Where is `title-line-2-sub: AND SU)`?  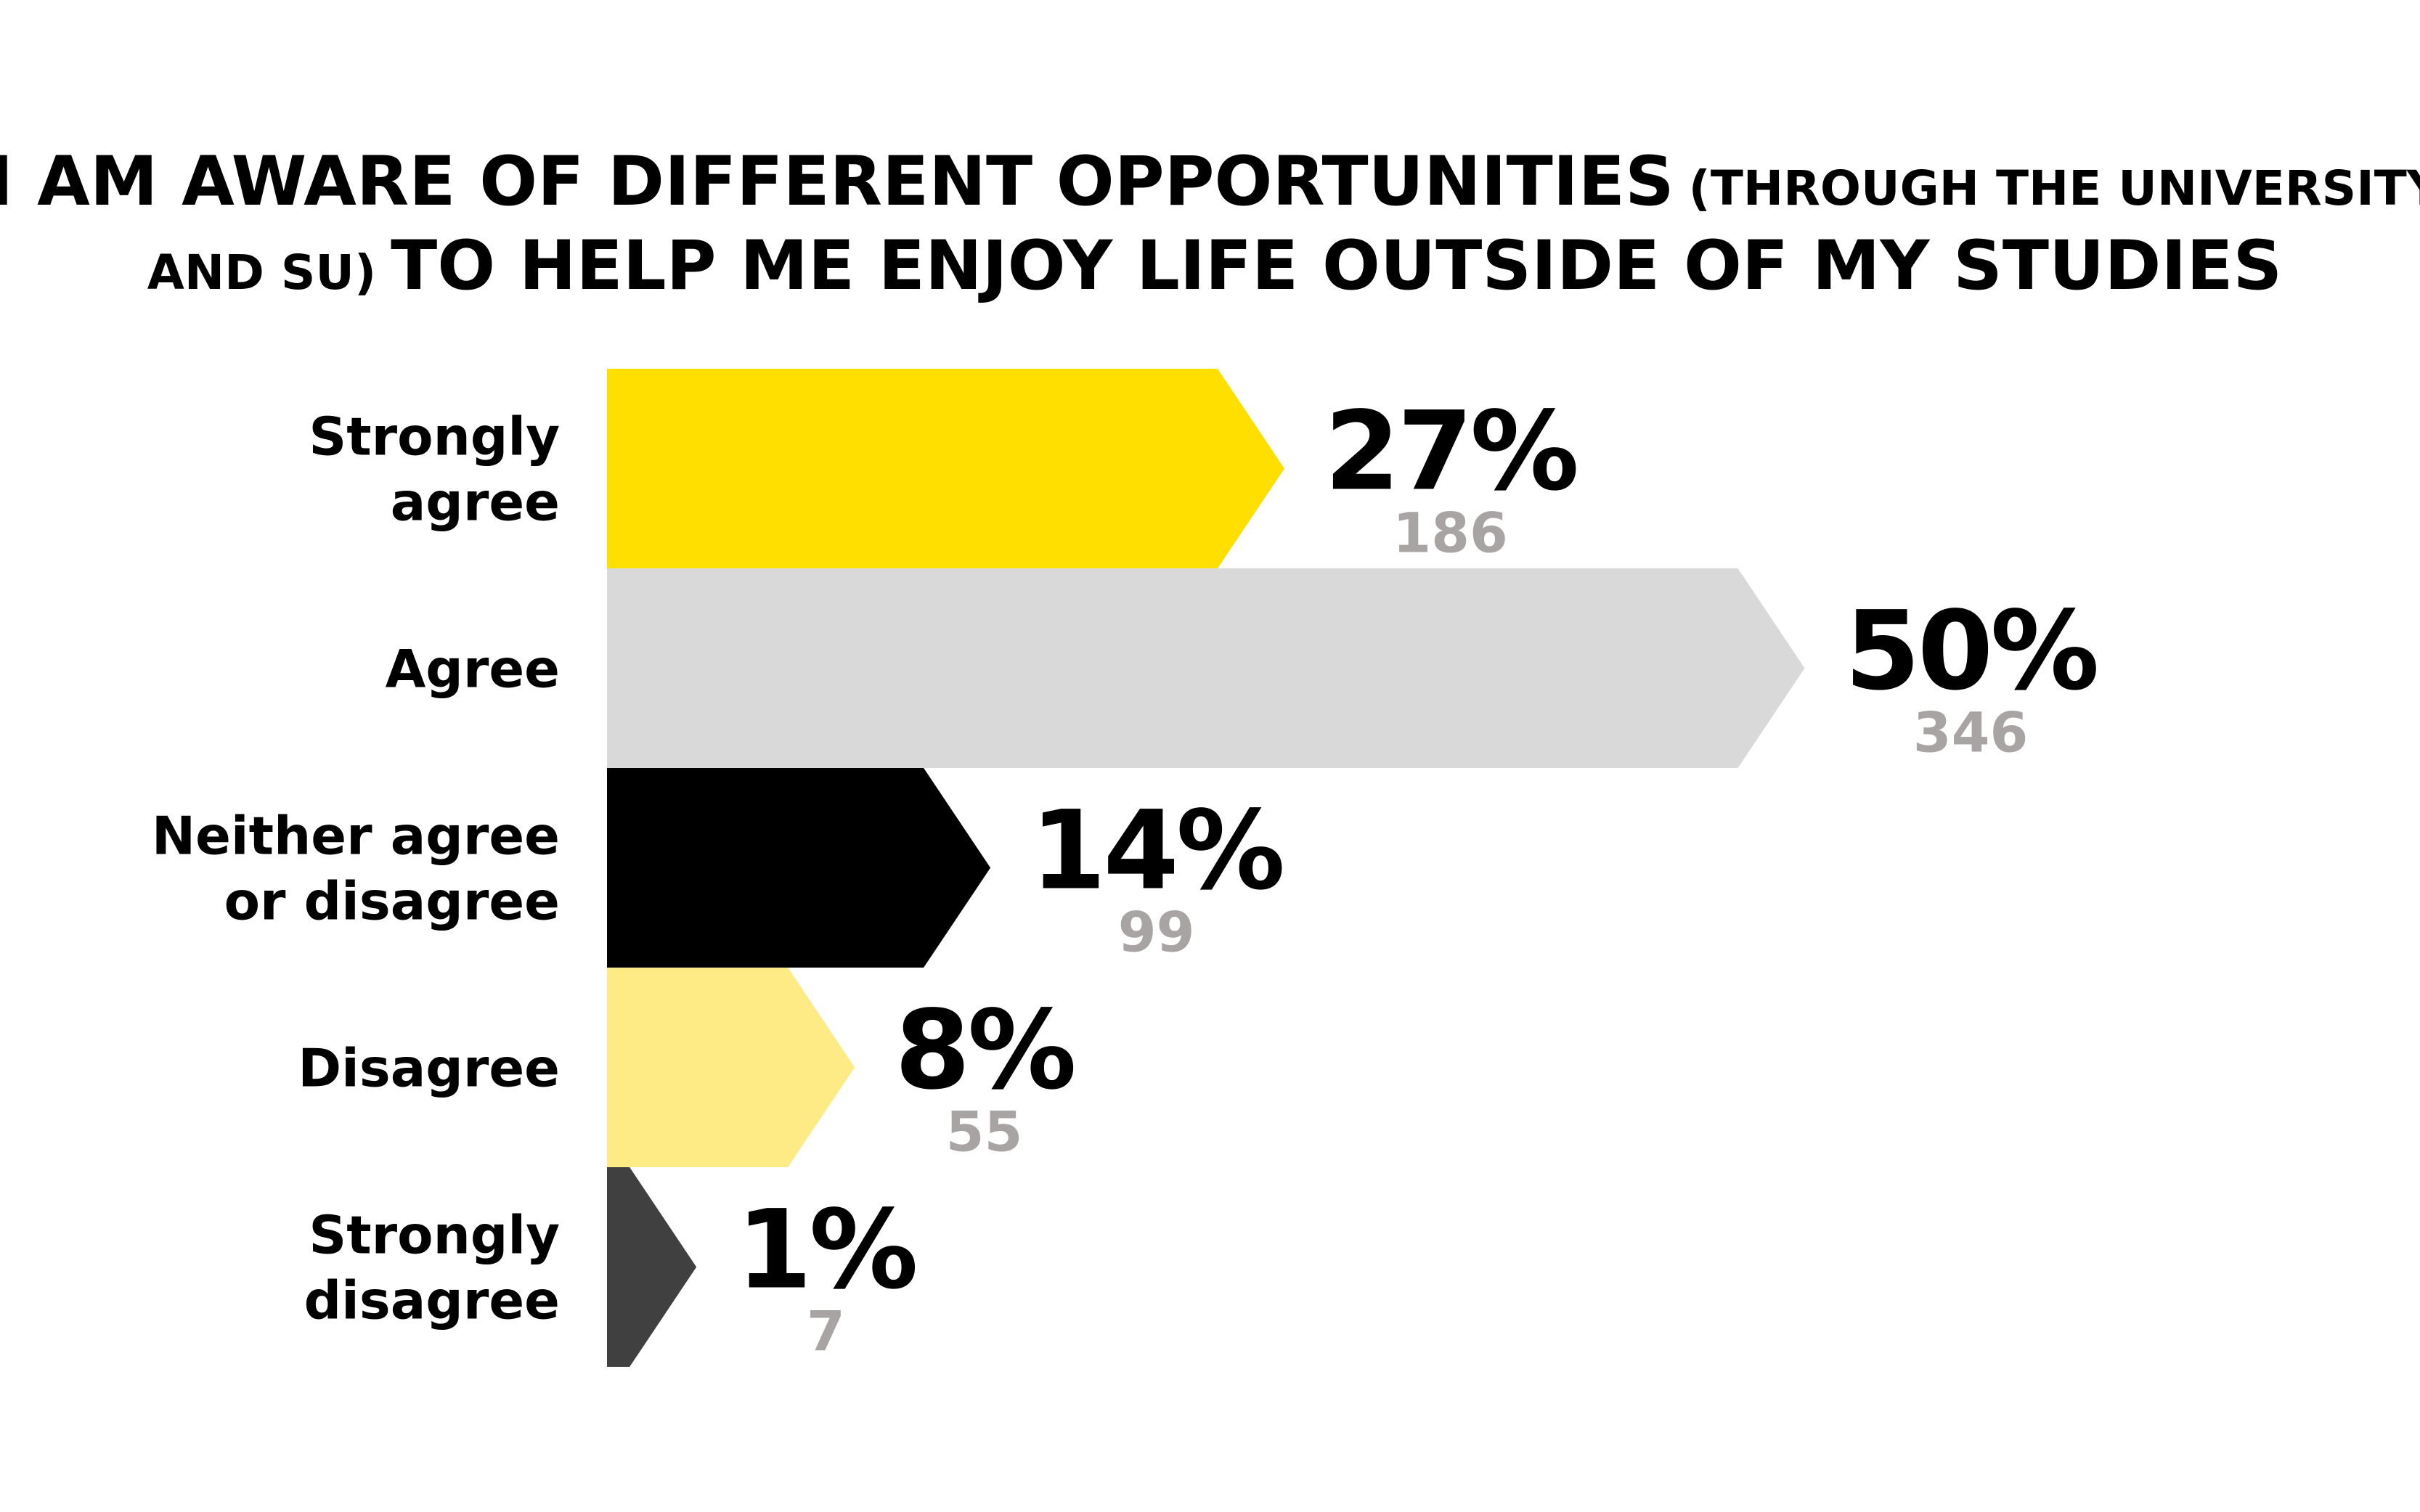 title-line-2-sub: AND SU) is located at coordinates (261, 273).